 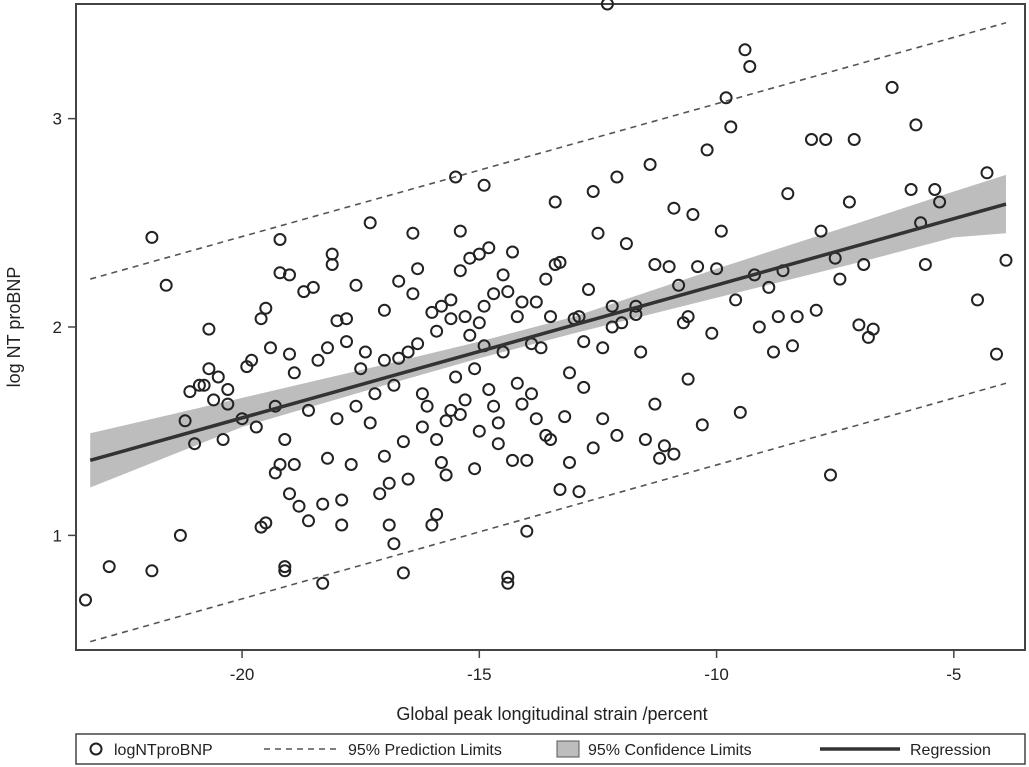 What do you see at coordinates (670, 750) in the screenshot?
I see `legend-label-confidence: 95% Confidence Limits` at bounding box center [670, 750].